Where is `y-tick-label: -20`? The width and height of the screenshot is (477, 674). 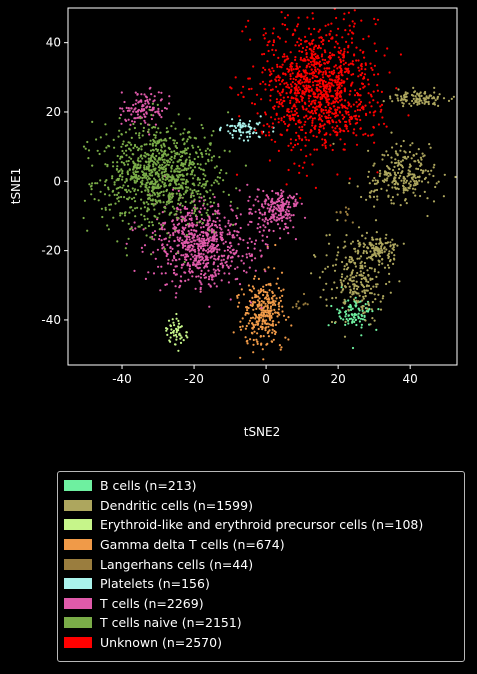
y-tick-label: -20 is located at coordinates (51, 251).